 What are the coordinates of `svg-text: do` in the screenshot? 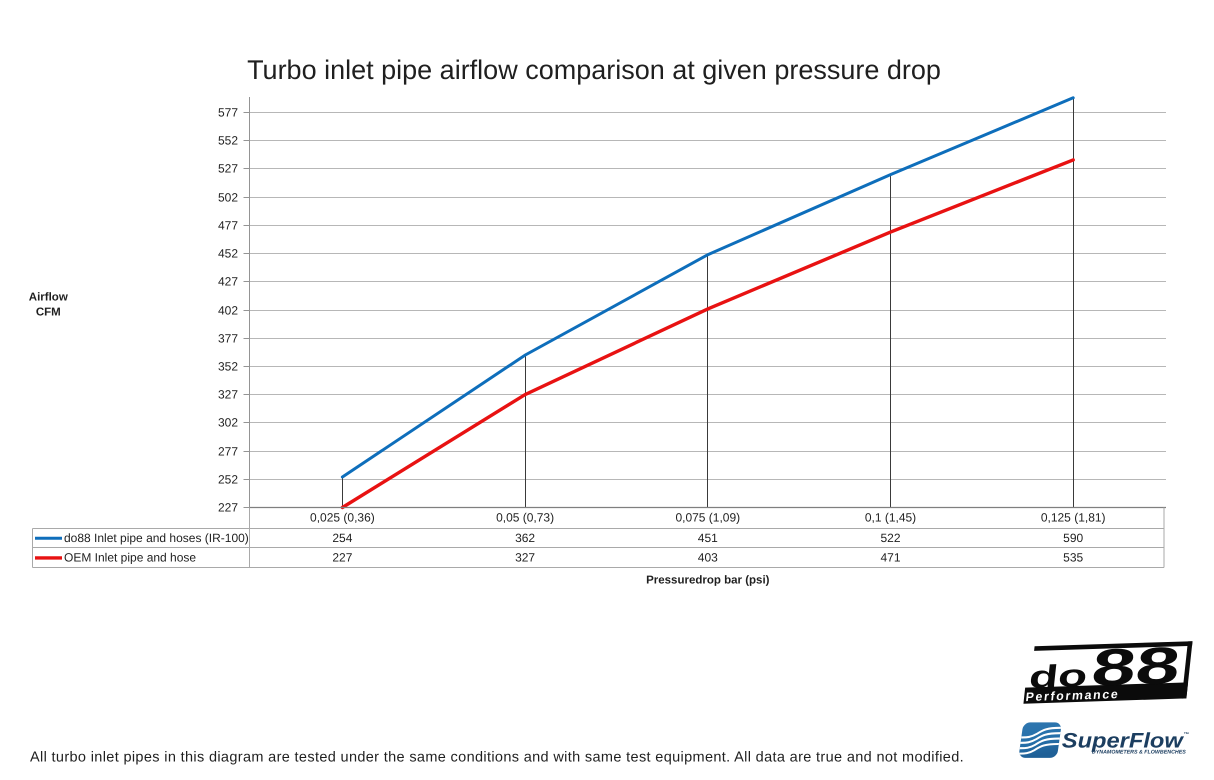 It's located at (1058, 676).